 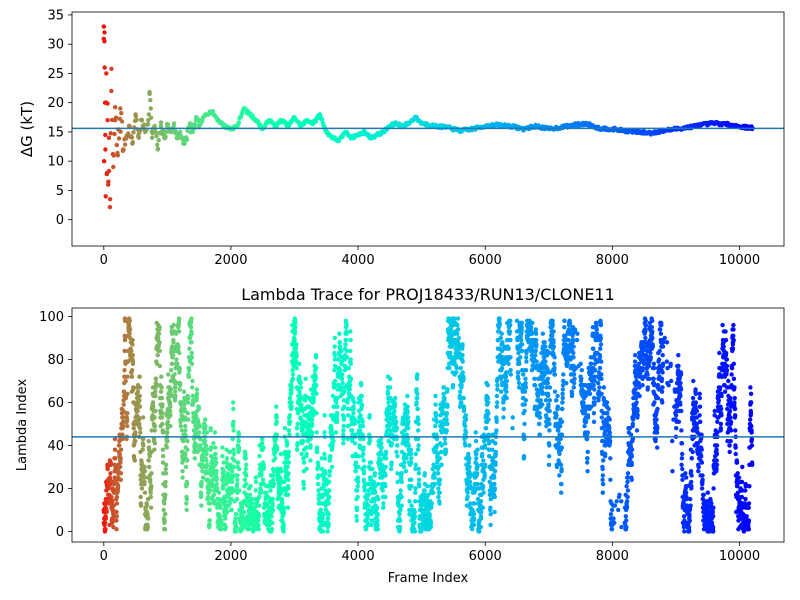 I want to click on dg-x-ticks: 0 2000 4000 6000 8000 10000, so click(x=430, y=257).